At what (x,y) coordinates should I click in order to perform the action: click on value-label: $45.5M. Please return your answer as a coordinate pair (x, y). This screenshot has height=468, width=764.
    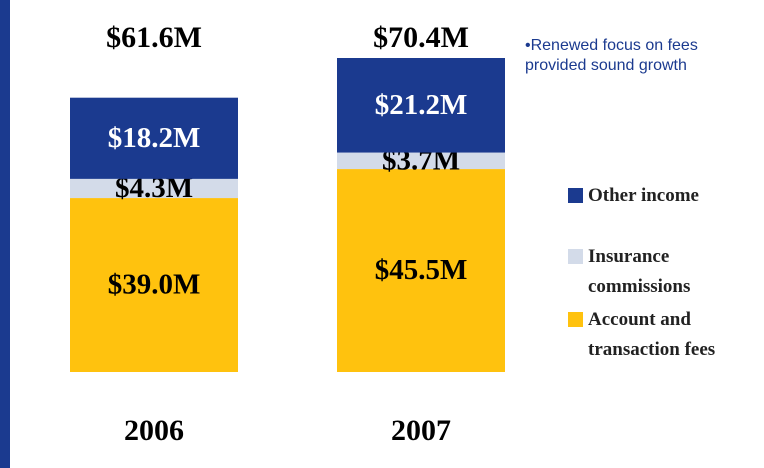
    Looking at the image, I should click on (421, 270).